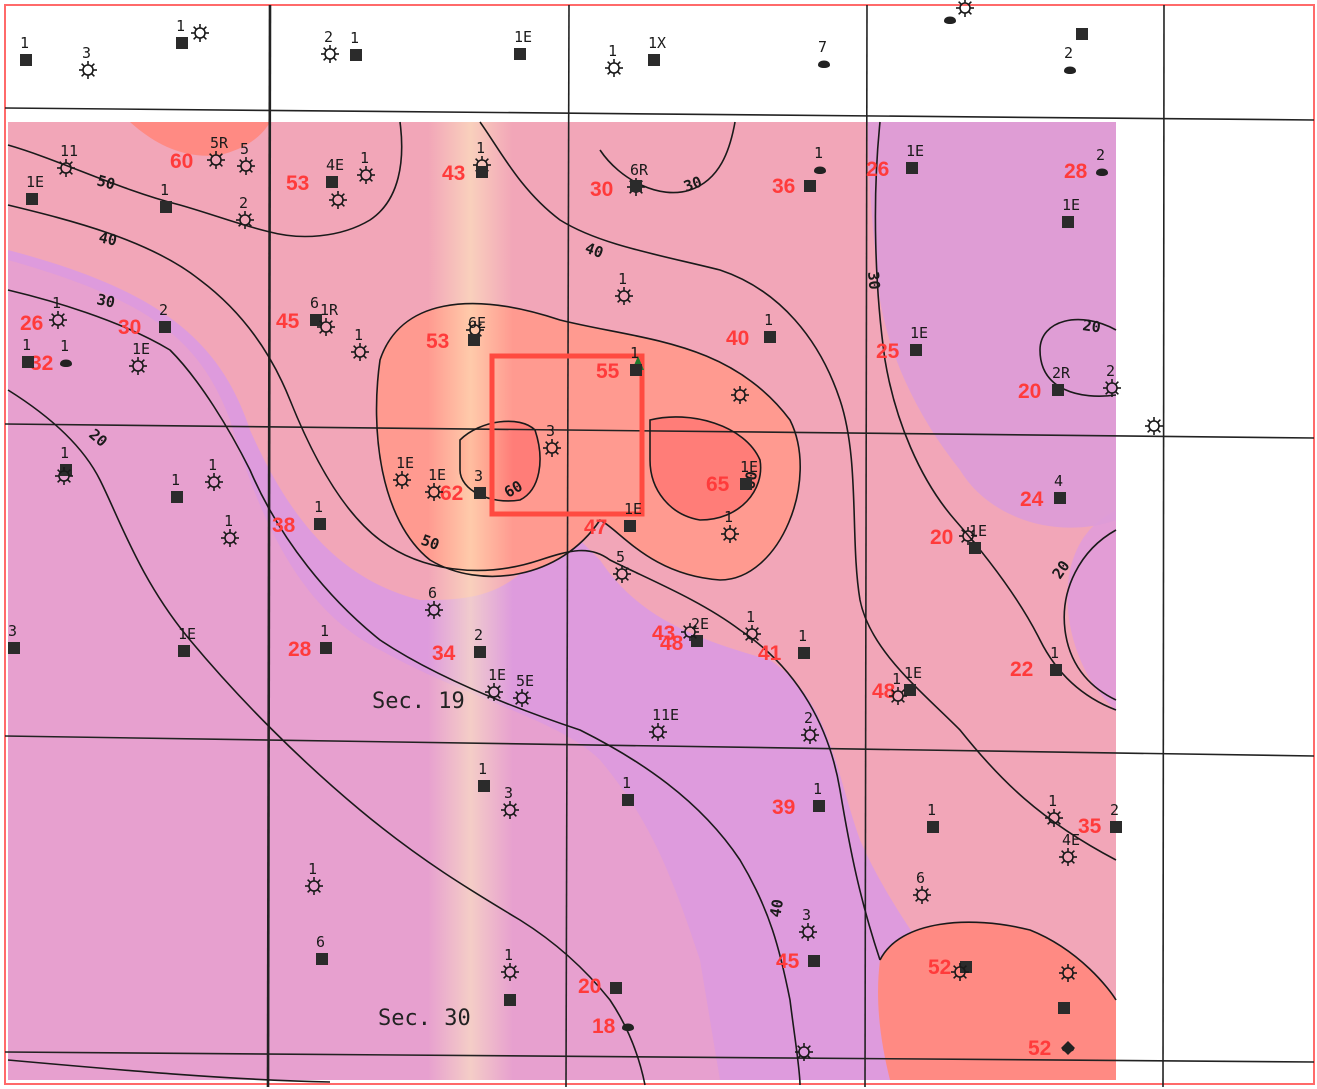 This screenshot has width=1317, height=1089. What do you see at coordinates (284, 525) in the screenshot?
I see `value-label: 38` at bounding box center [284, 525].